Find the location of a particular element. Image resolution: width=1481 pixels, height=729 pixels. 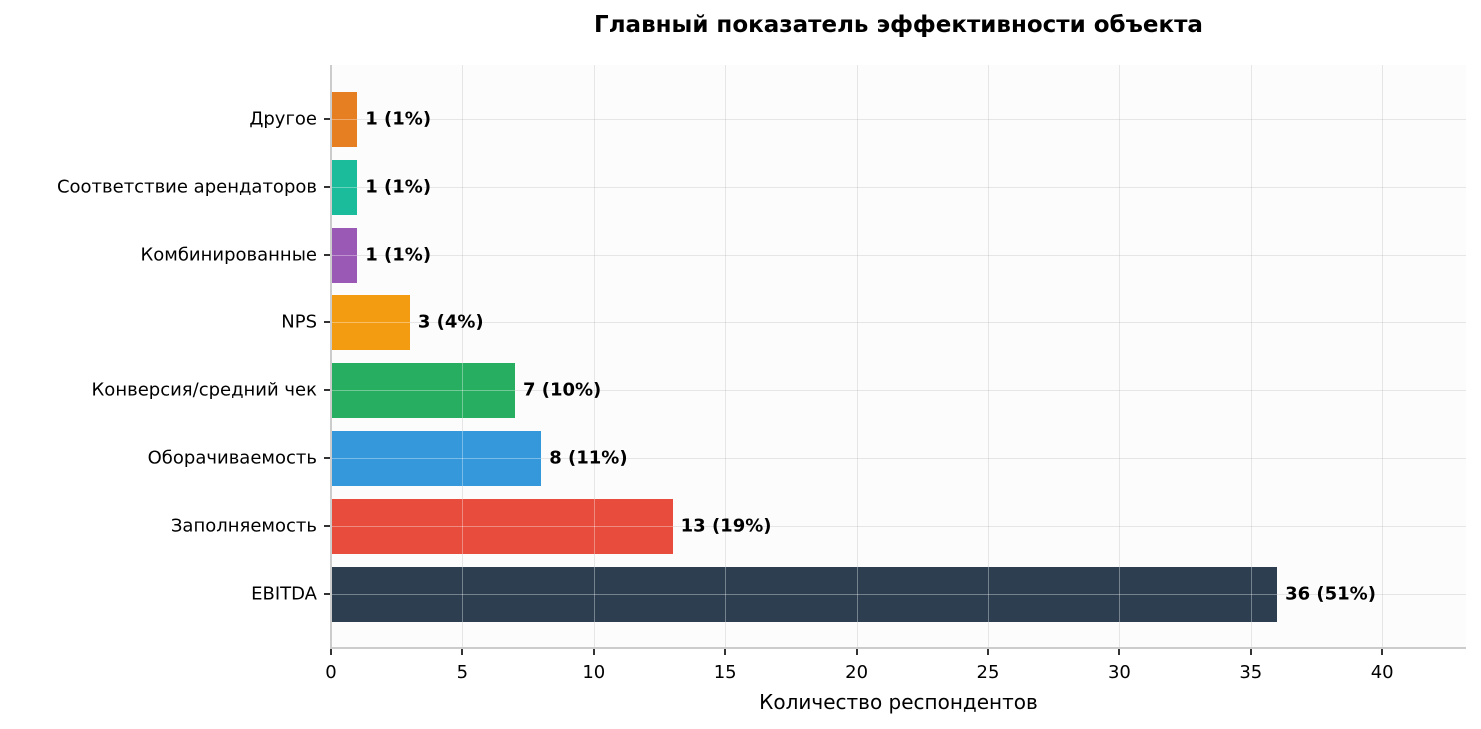

x-tick-label: 10 is located at coordinates (594, 672).